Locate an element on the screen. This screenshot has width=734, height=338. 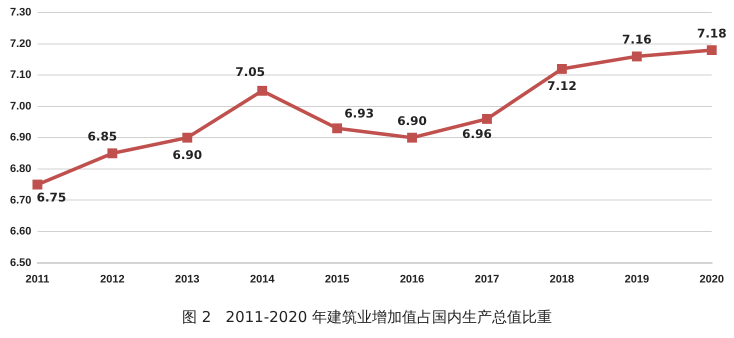
x-tick-label: 2013 is located at coordinates (187, 279).